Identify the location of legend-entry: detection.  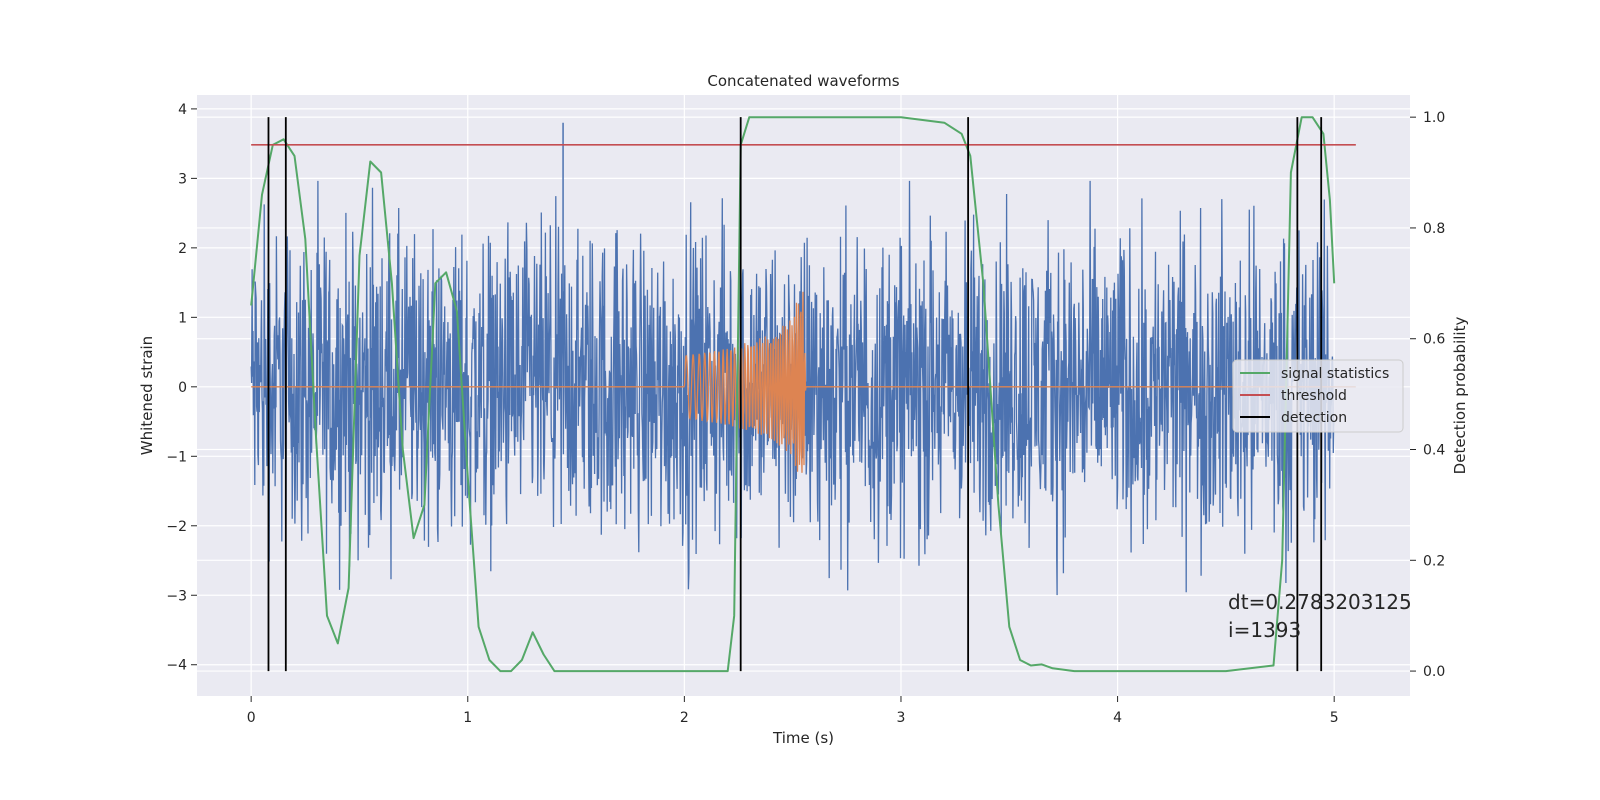
(1314, 418).